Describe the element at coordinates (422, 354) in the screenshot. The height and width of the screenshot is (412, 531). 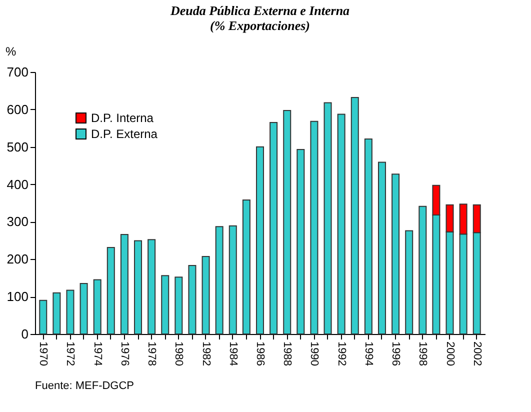
I see `x-tick-label: 1998` at that location.